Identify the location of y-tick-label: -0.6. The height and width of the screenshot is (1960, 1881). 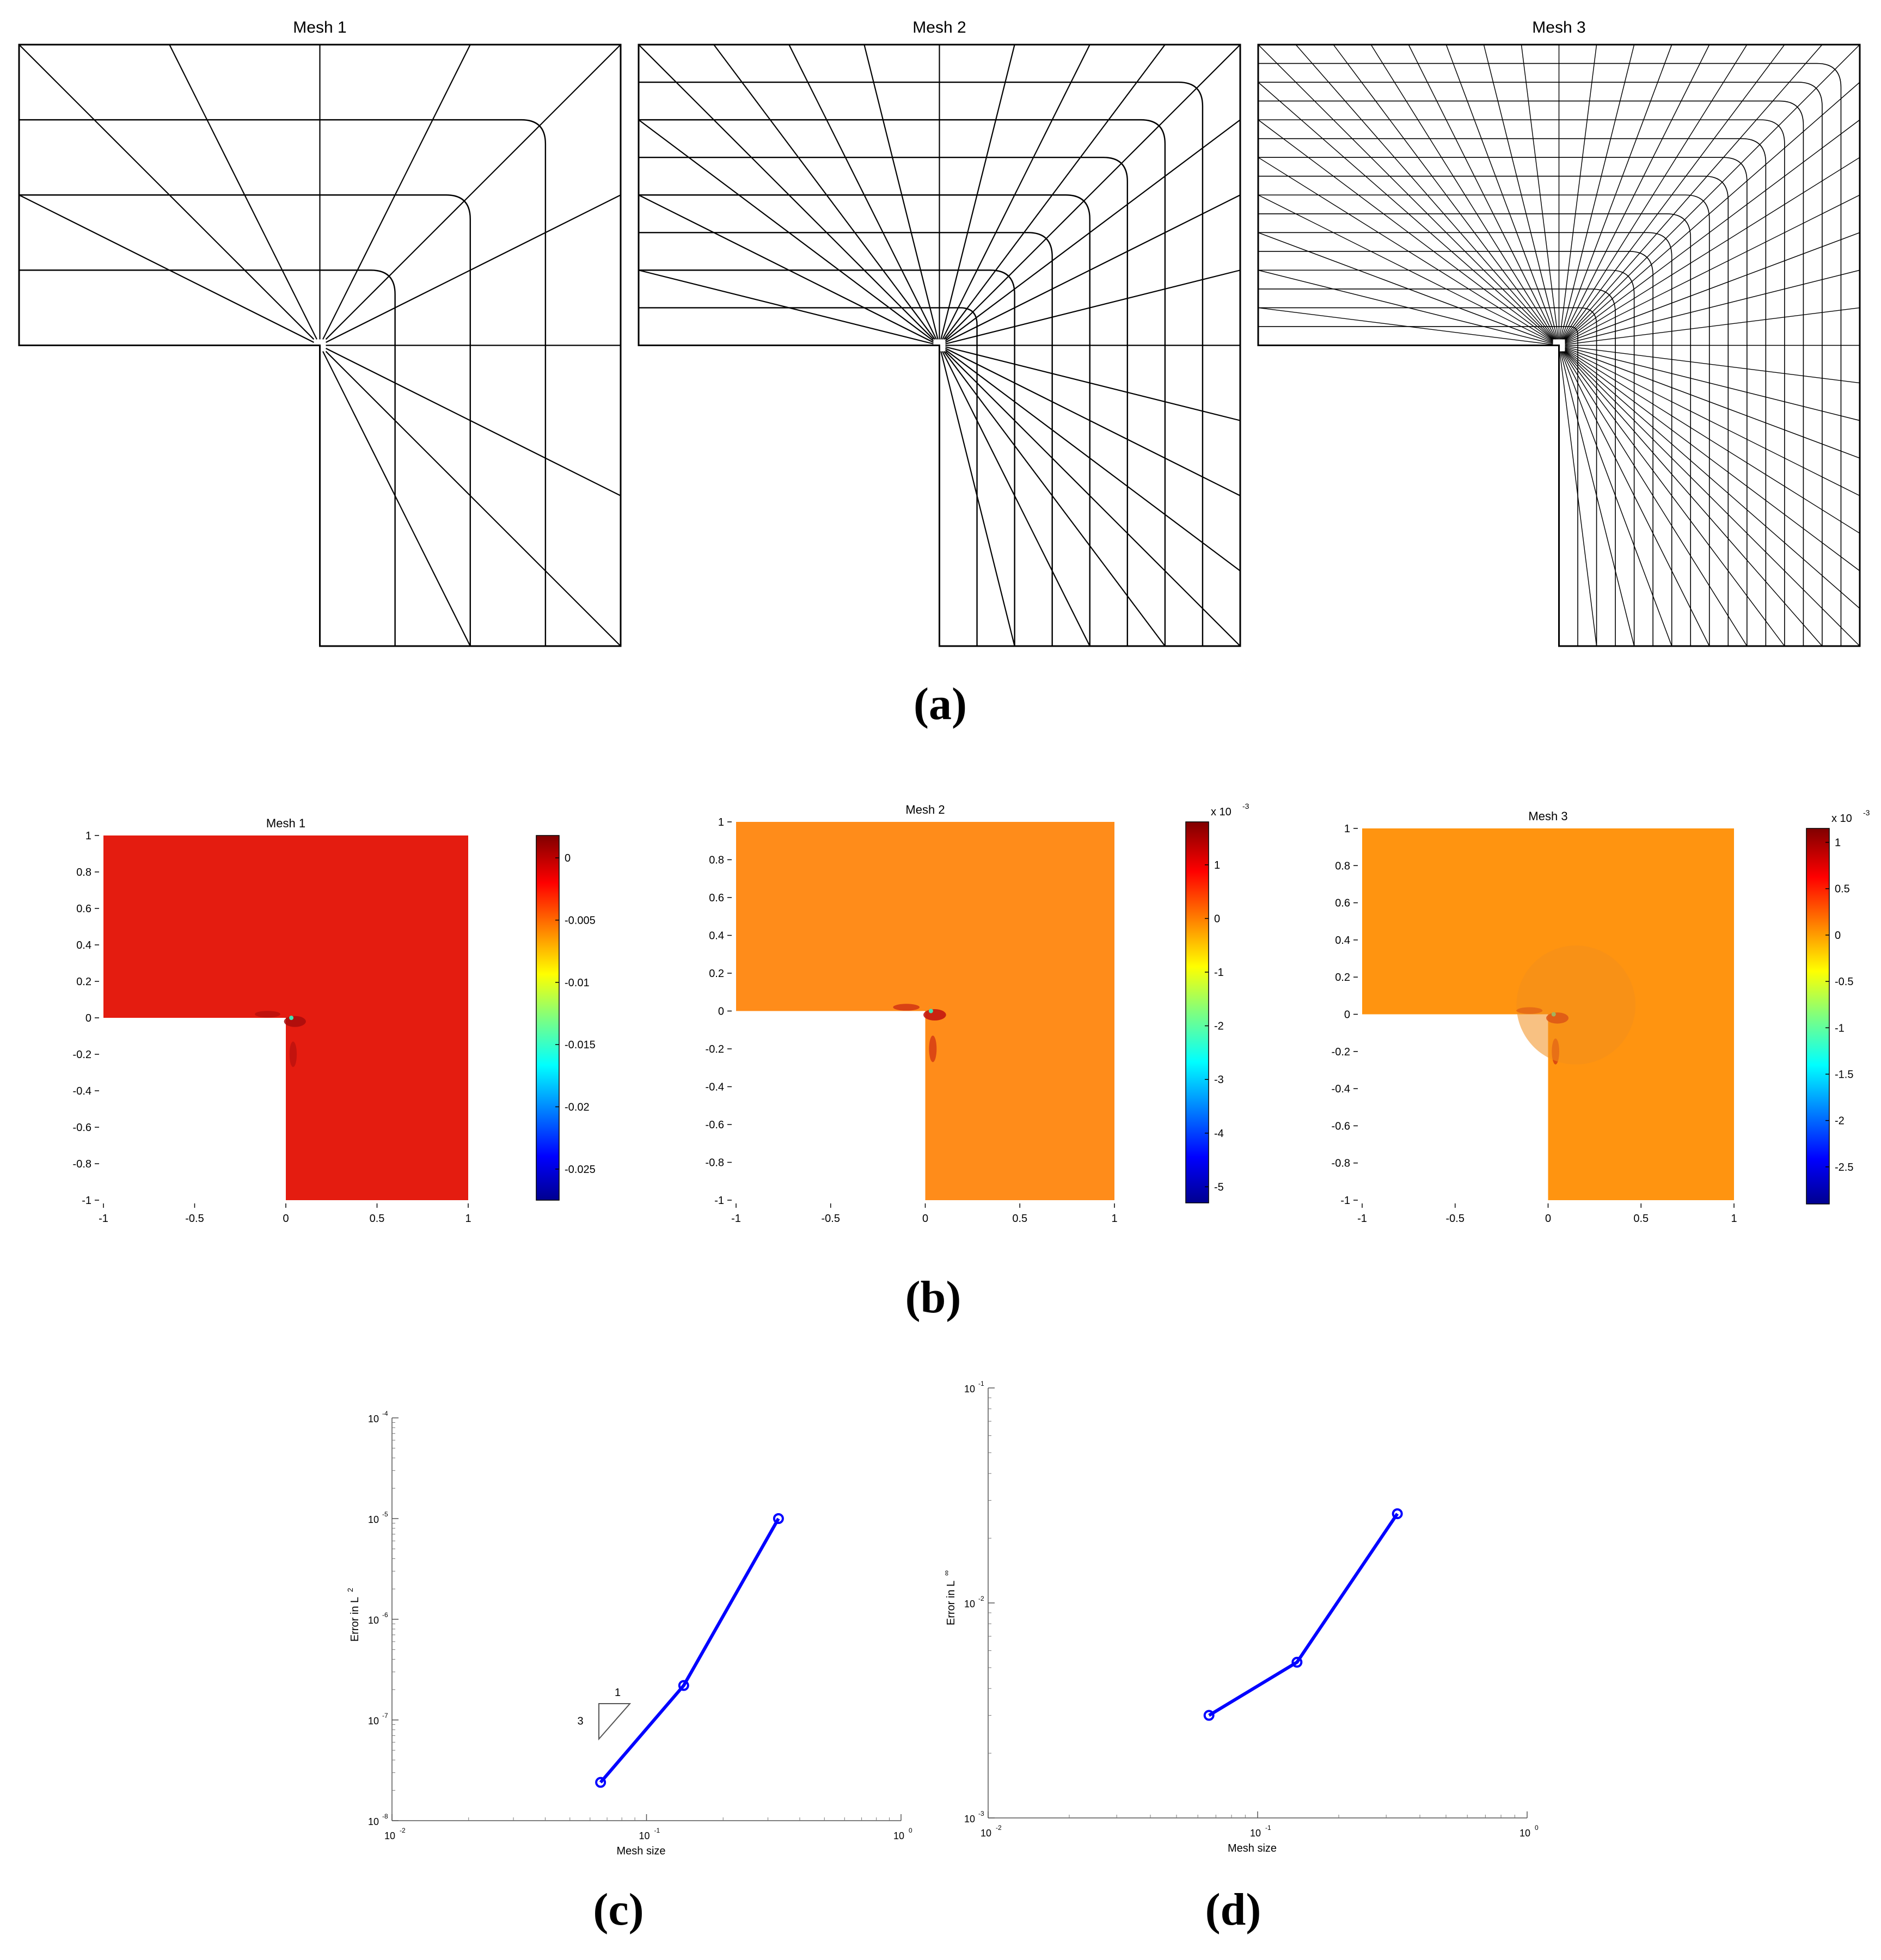
(715, 1125).